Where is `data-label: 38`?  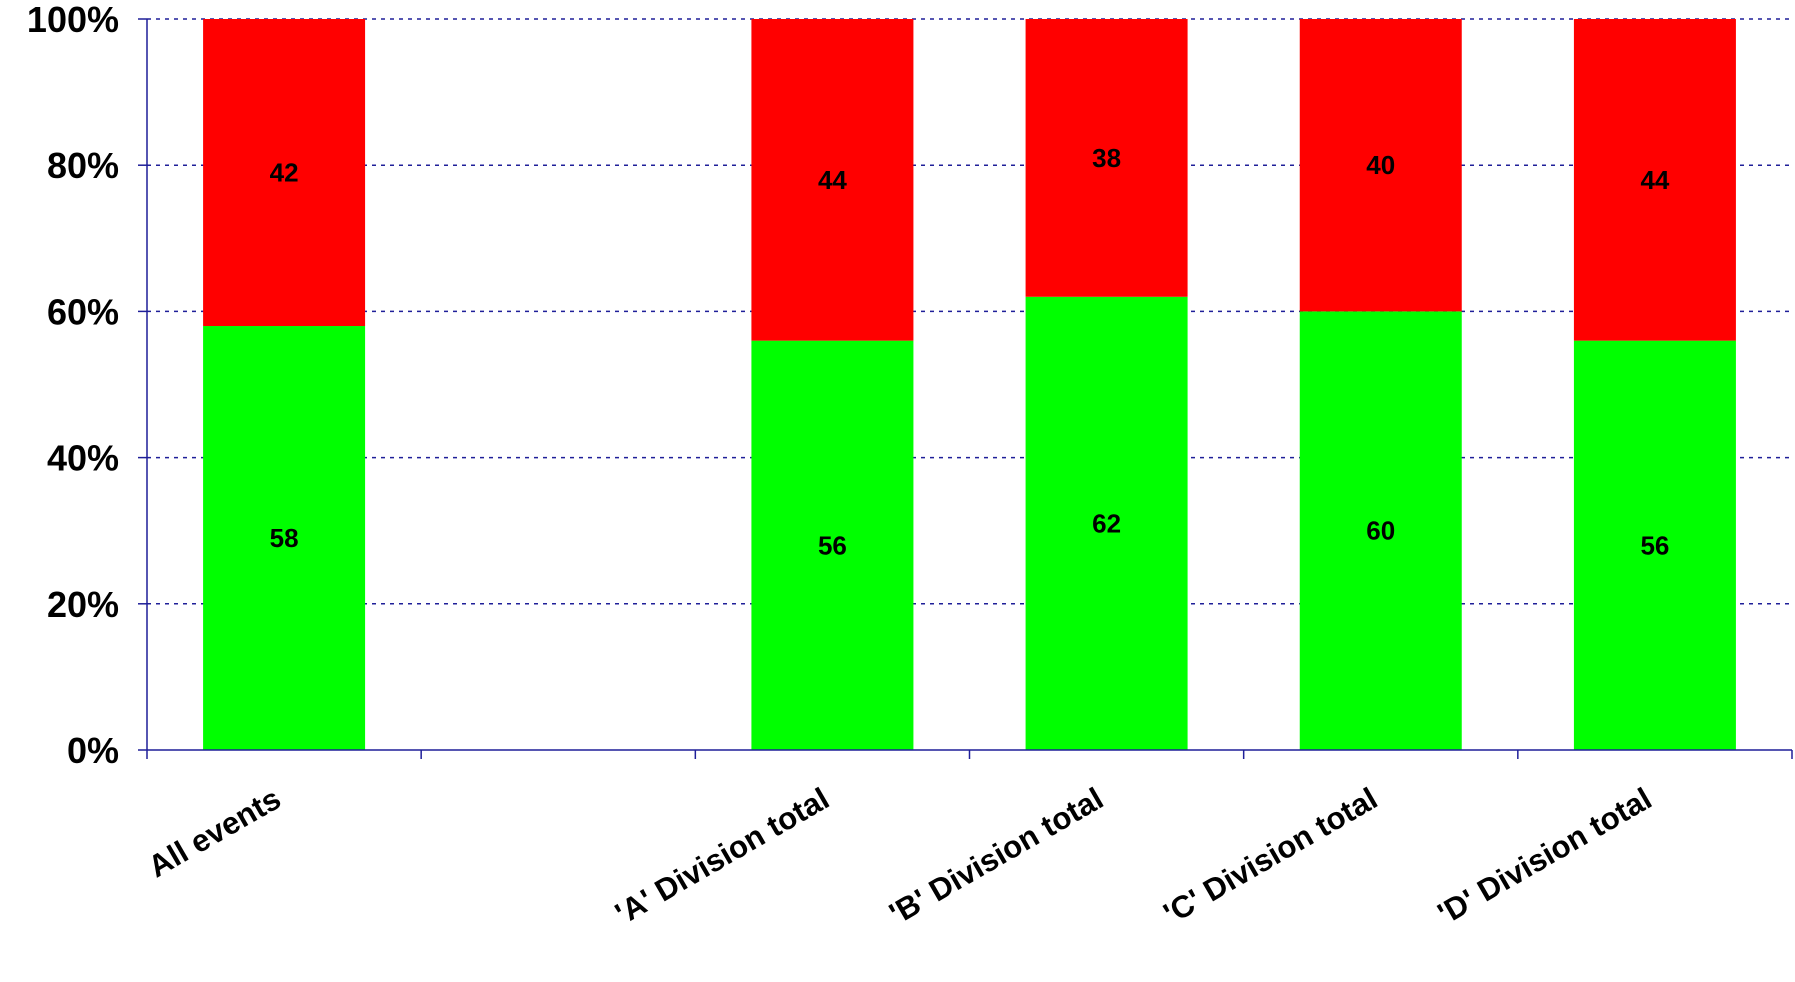 data-label: 38 is located at coordinates (1106, 158).